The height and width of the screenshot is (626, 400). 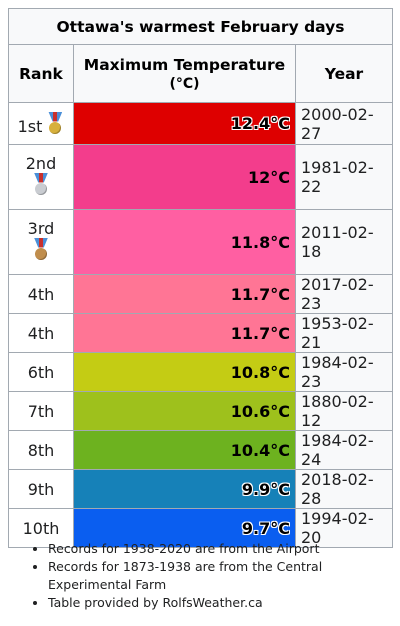 I want to click on table-row: 7th 10.6°C 1880-02-12, so click(x=200, y=411).